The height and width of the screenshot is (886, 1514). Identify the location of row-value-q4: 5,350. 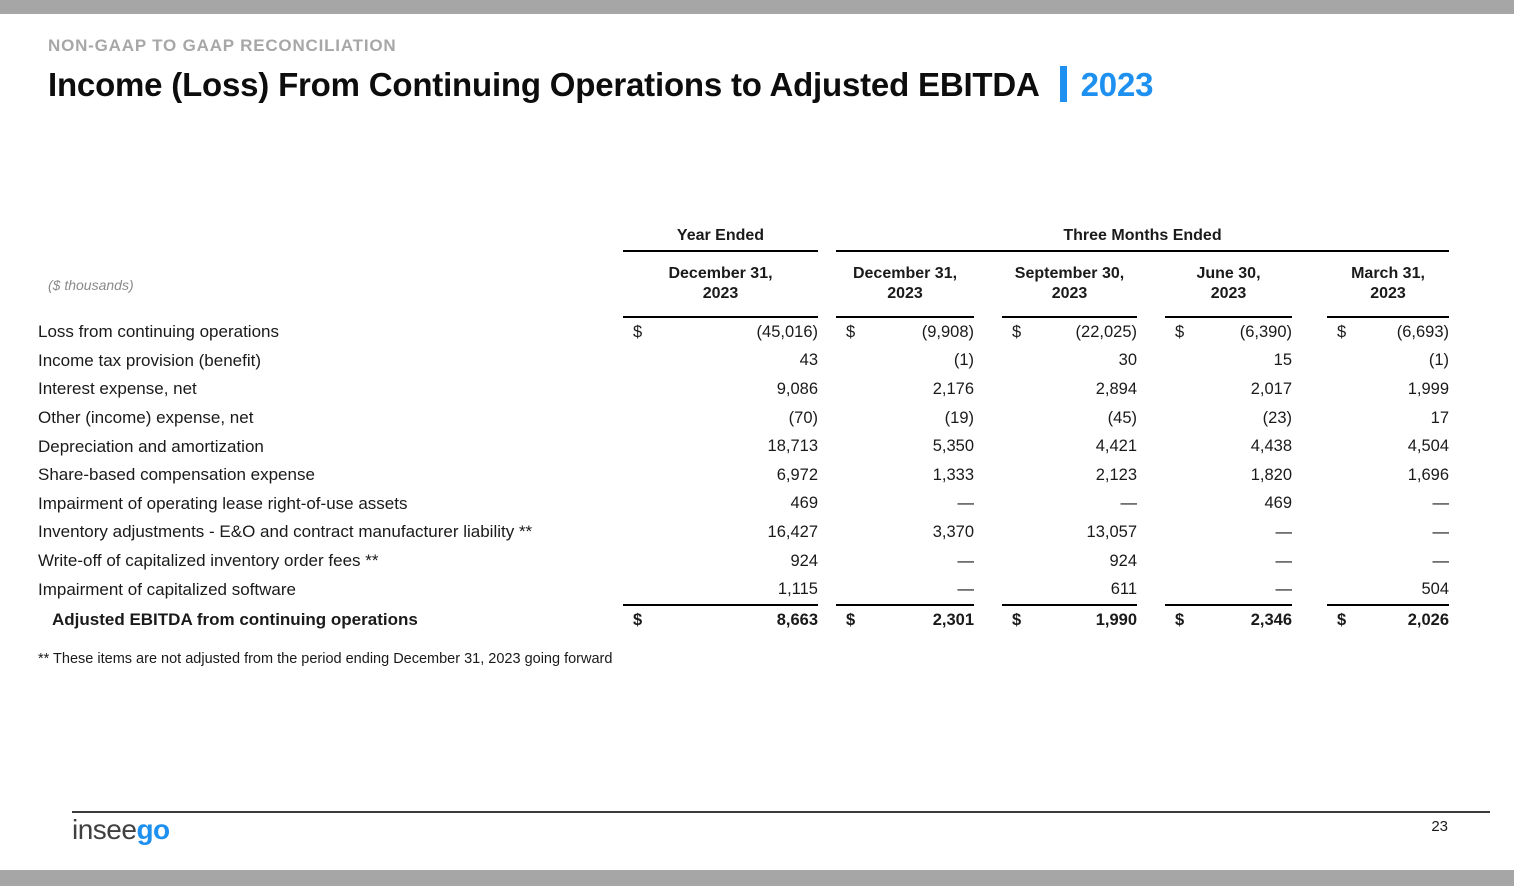
(953, 446).